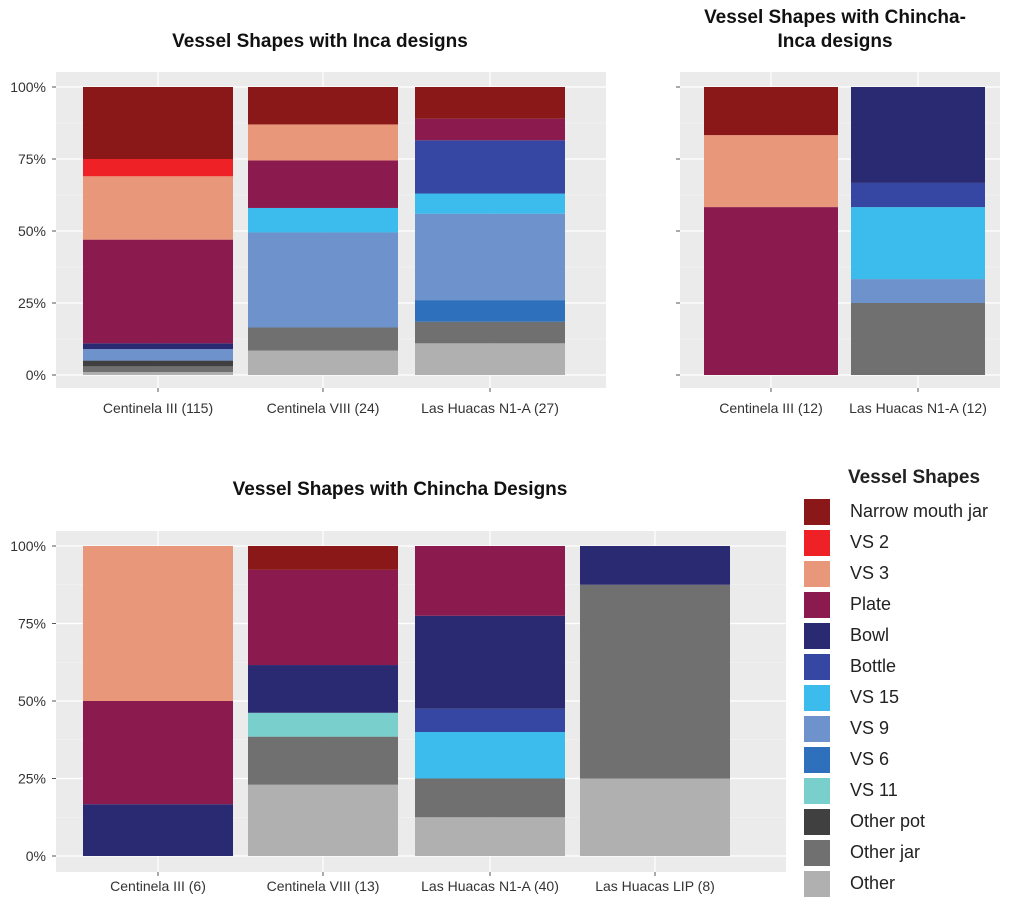 This screenshot has width=1020, height=901. What do you see at coordinates (28, 546) in the screenshot?
I see `y-tick-label: 100%` at bounding box center [28, 546].